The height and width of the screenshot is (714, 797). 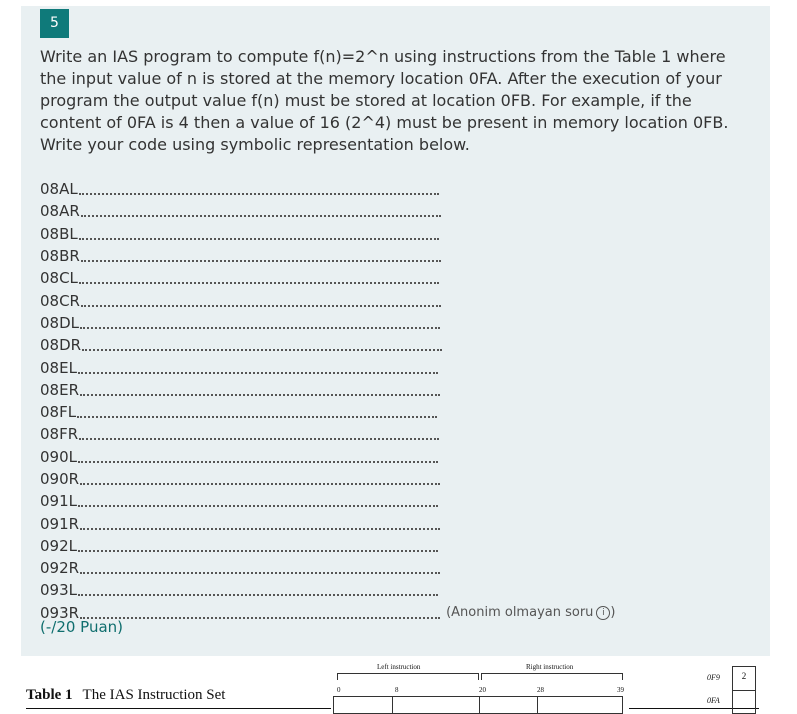 What do you see at coordinates (552, 676) in the screenshot?
I see `right-brace` at bounding box center [552, 676].